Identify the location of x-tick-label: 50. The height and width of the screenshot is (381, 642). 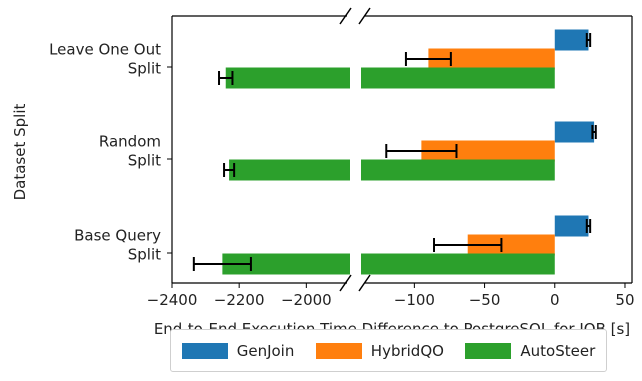
(624, 300).